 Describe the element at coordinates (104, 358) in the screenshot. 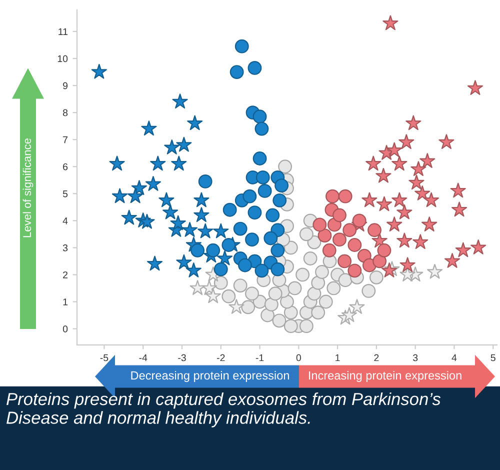

I see `x-tick-label: -5` at that location.